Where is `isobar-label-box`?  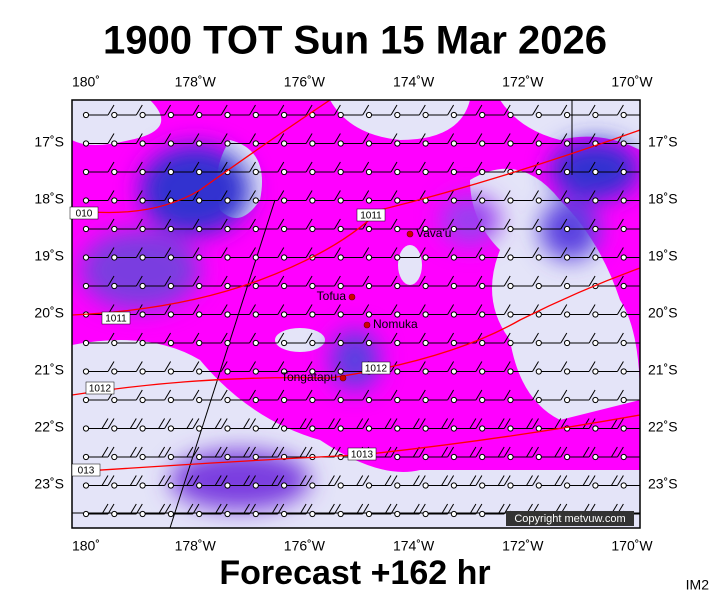
isobar-label-box is located at coordinates (116, 318).